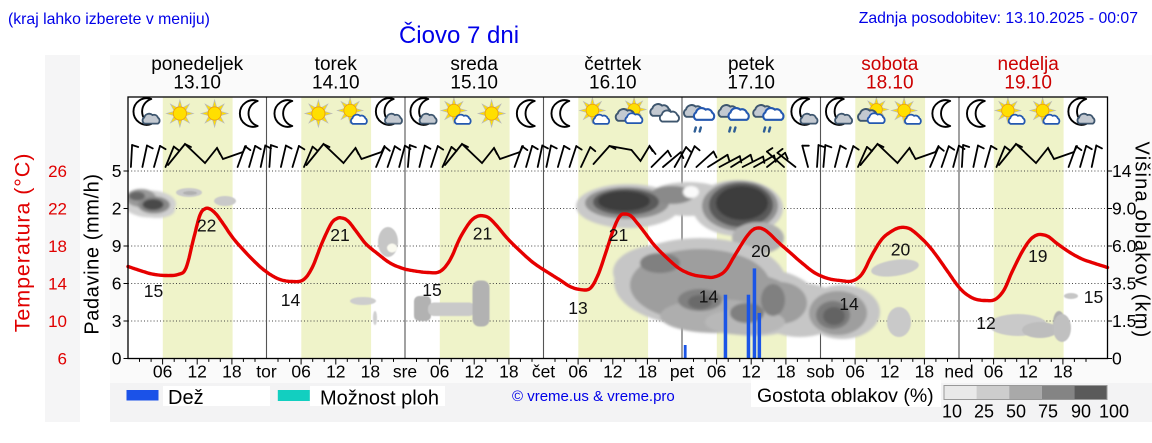 Image resolution: width=1152 pixels, height=443 pixels. Describe the element at coordinates (93, 253) in the screenshot. I see `svg-text: Padavine (mm/h)` at that location.